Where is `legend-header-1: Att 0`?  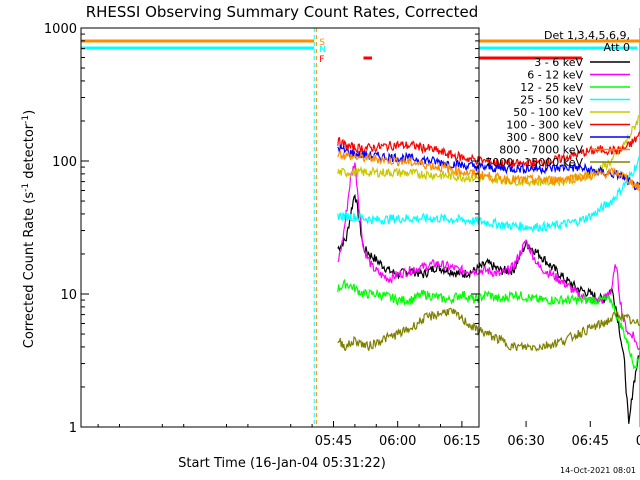 legend-header-1: Att 0 is located at coordinates (617, 47).